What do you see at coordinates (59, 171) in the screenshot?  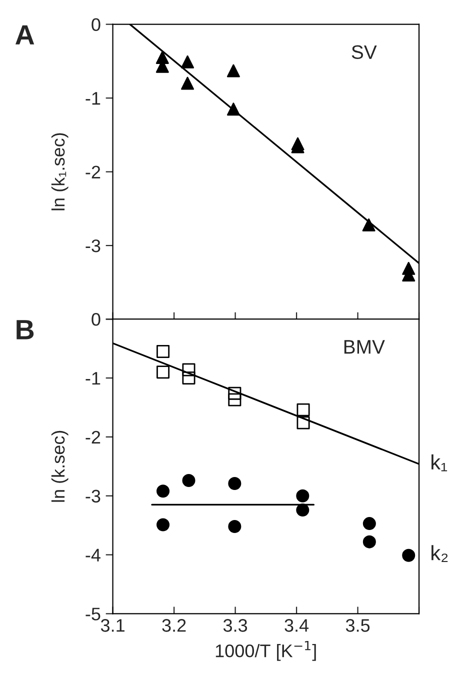 I see `y-axis-title: ln (k₁.sec)` at bounding box center [59, 171].